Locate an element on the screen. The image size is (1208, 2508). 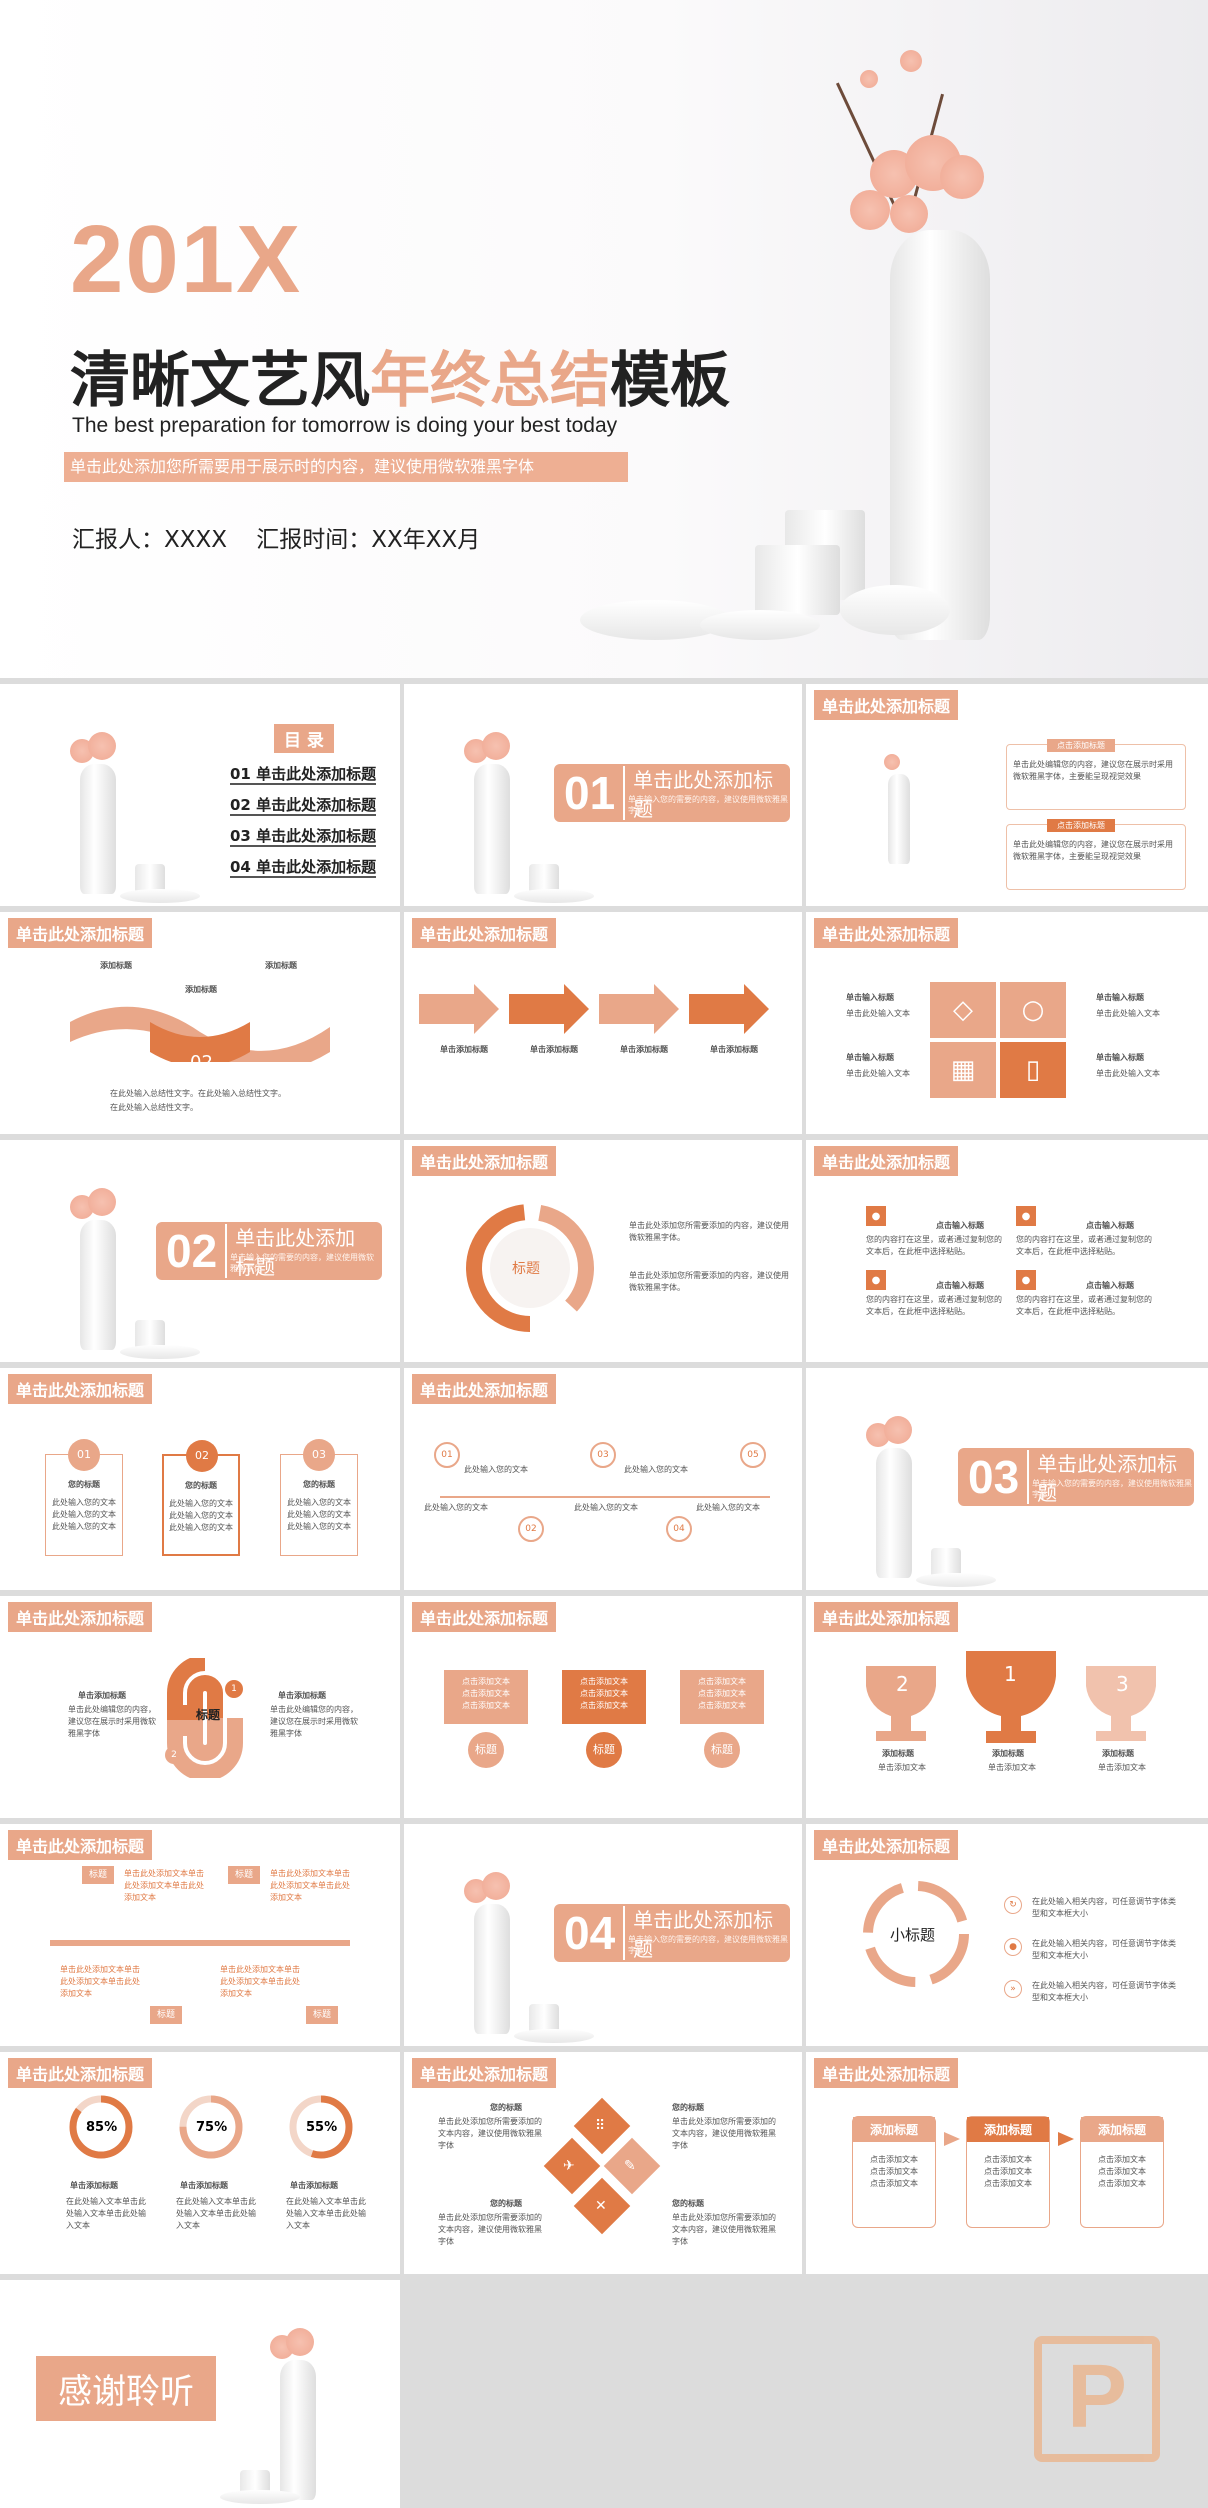
trash-icon: ▯ is located at coordinates (1033, 1070).